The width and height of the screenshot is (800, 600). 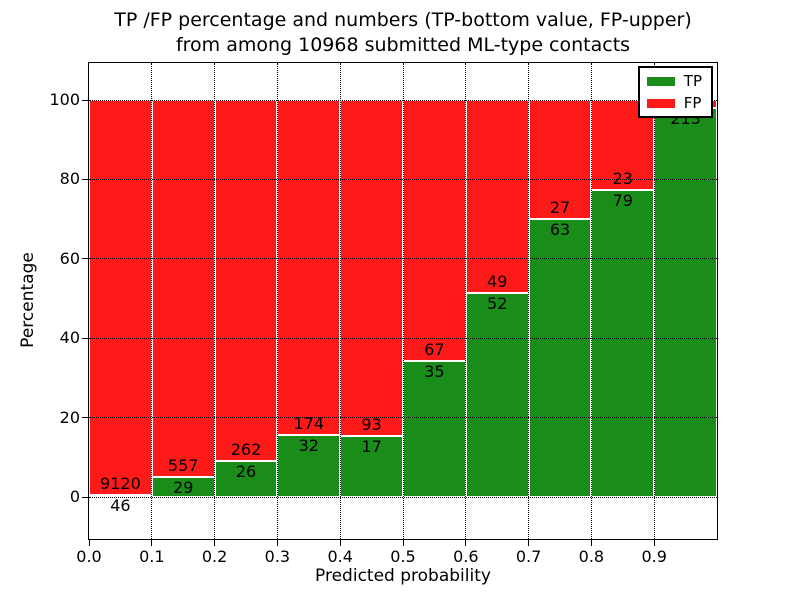 What do you see at coordinates (497, 303) in the screenshot?
I see `tp-count-label: 52` at bounding box center [497, 303].